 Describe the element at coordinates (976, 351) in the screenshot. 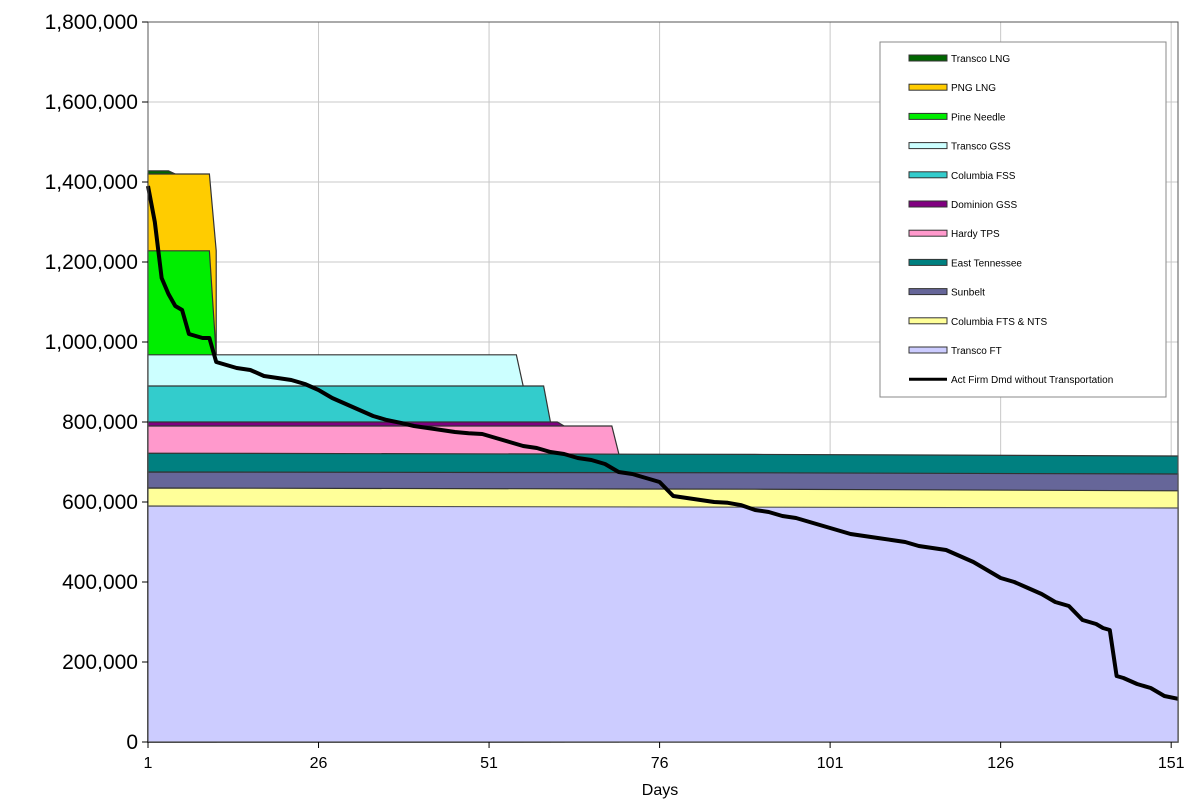

I see `legend-label: Transco FT` at that location.